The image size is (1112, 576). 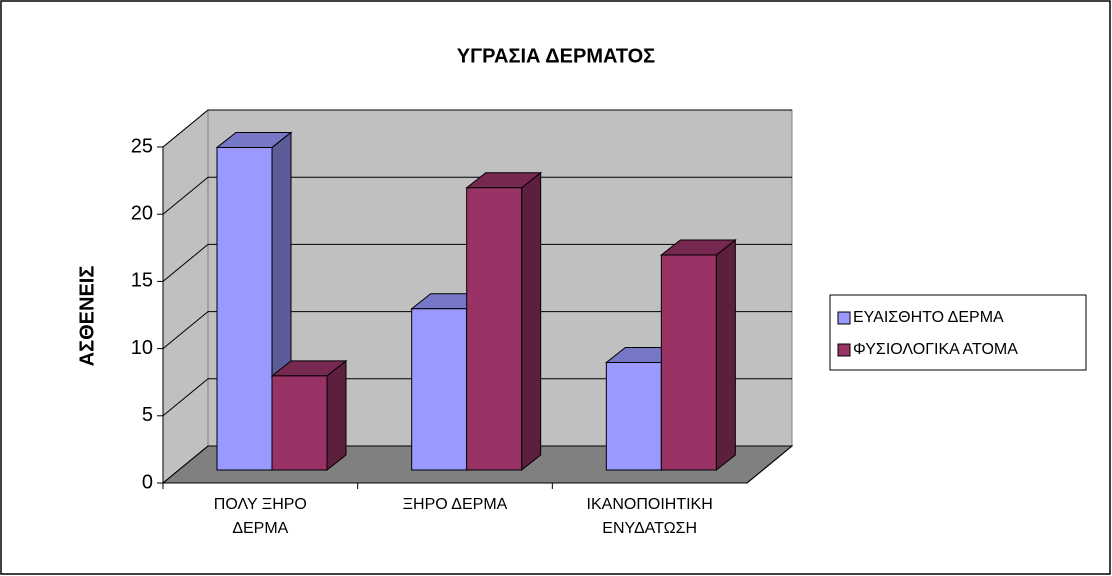 What do you see at coordinates (958, 332) in the screenshot?
I see `legend-box` at bounding box center [958, 332].